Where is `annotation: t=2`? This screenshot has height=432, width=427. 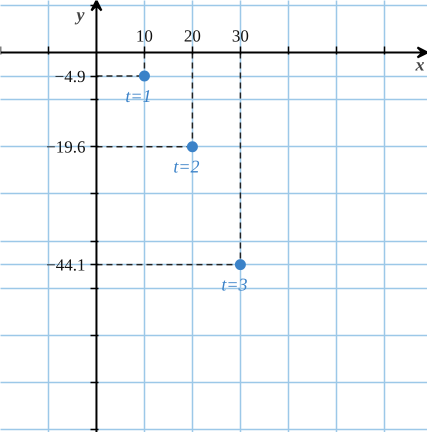 annotation: t=2 is located at coordinates (186, 166).